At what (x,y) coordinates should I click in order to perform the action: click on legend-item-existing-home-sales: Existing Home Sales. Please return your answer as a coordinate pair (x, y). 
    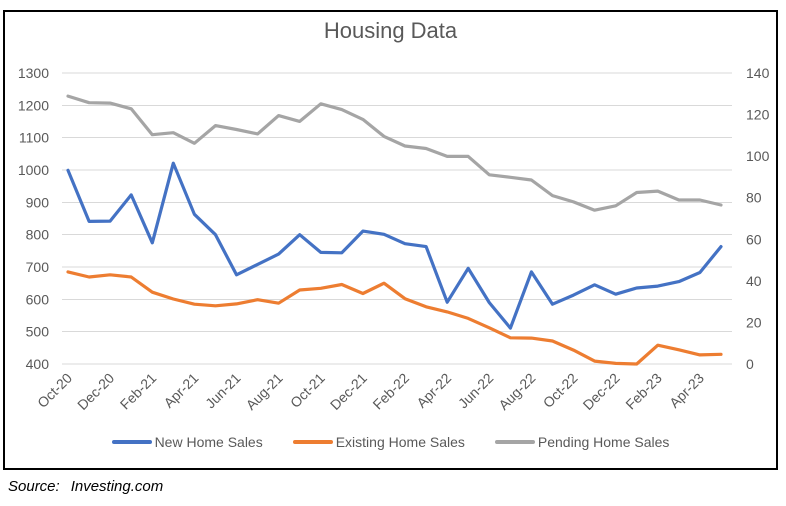
    Looking at the image, I should click on (378, 442).